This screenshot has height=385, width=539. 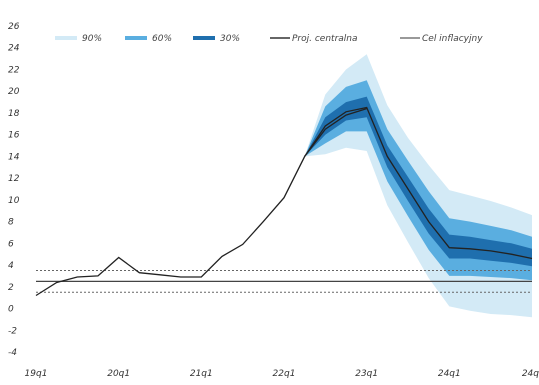 I want to click on x-tick-label: 24q, so click(x=530, y=374).